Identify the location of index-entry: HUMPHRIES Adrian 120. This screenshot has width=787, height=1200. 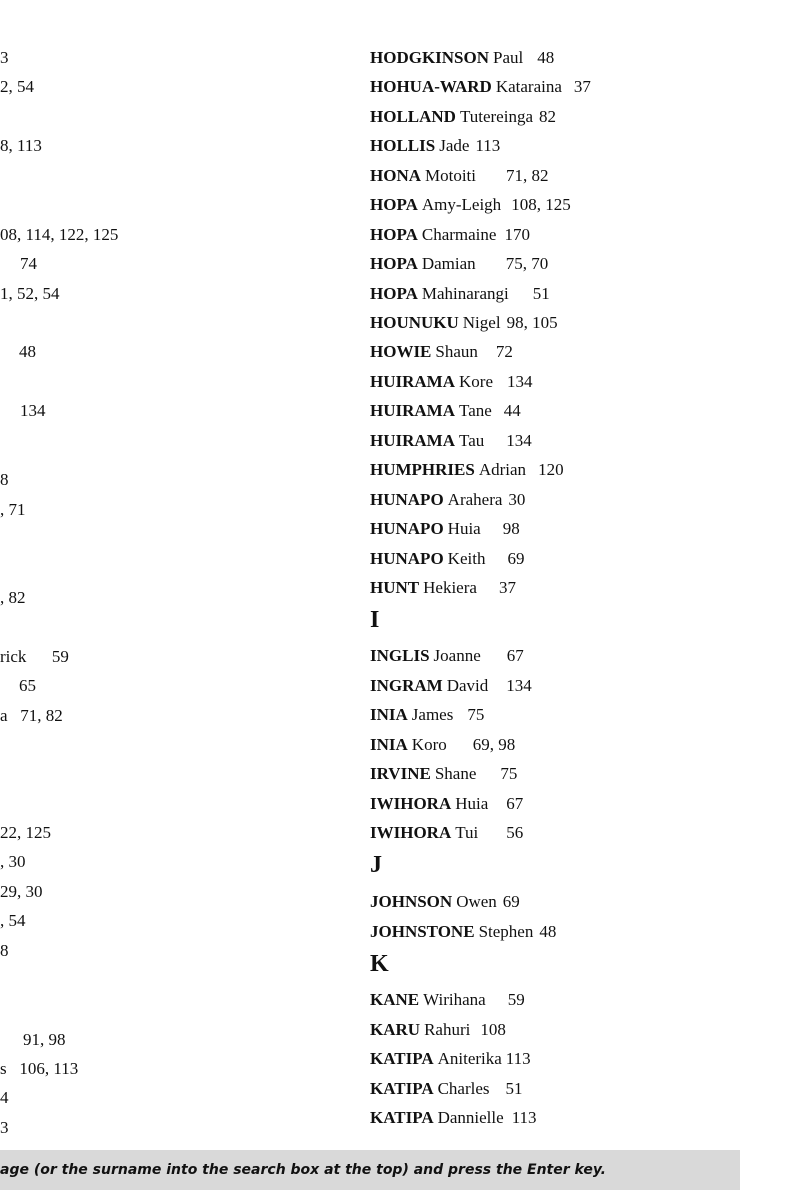
(467, 470).